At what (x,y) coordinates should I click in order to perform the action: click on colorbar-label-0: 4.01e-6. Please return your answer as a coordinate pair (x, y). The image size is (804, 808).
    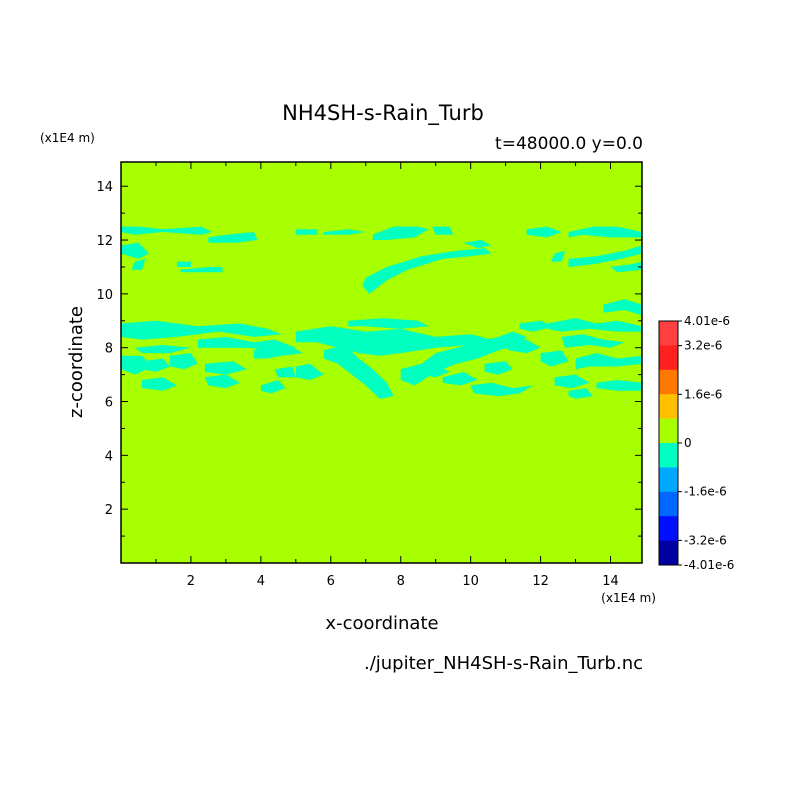
    Looking at the image, I should click on (707, 321).